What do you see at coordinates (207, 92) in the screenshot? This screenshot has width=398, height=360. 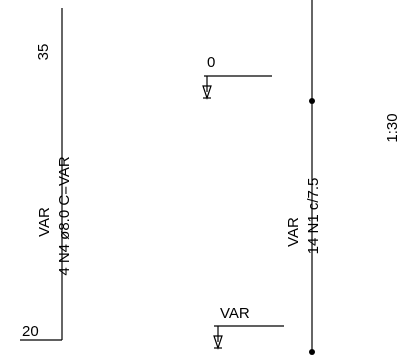 I see `upper-level-triangle-icon` at bounding box center [207, 92].